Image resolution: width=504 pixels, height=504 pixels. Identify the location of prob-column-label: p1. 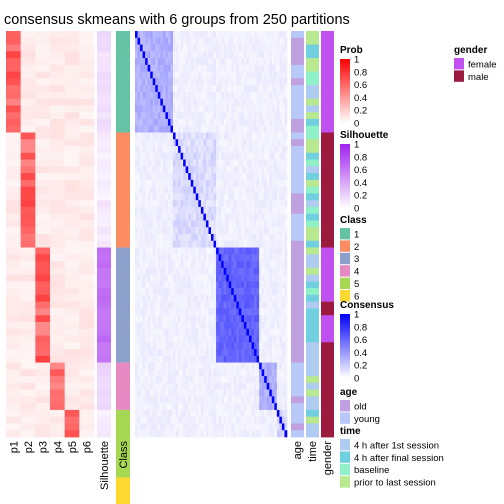
(14, 447).